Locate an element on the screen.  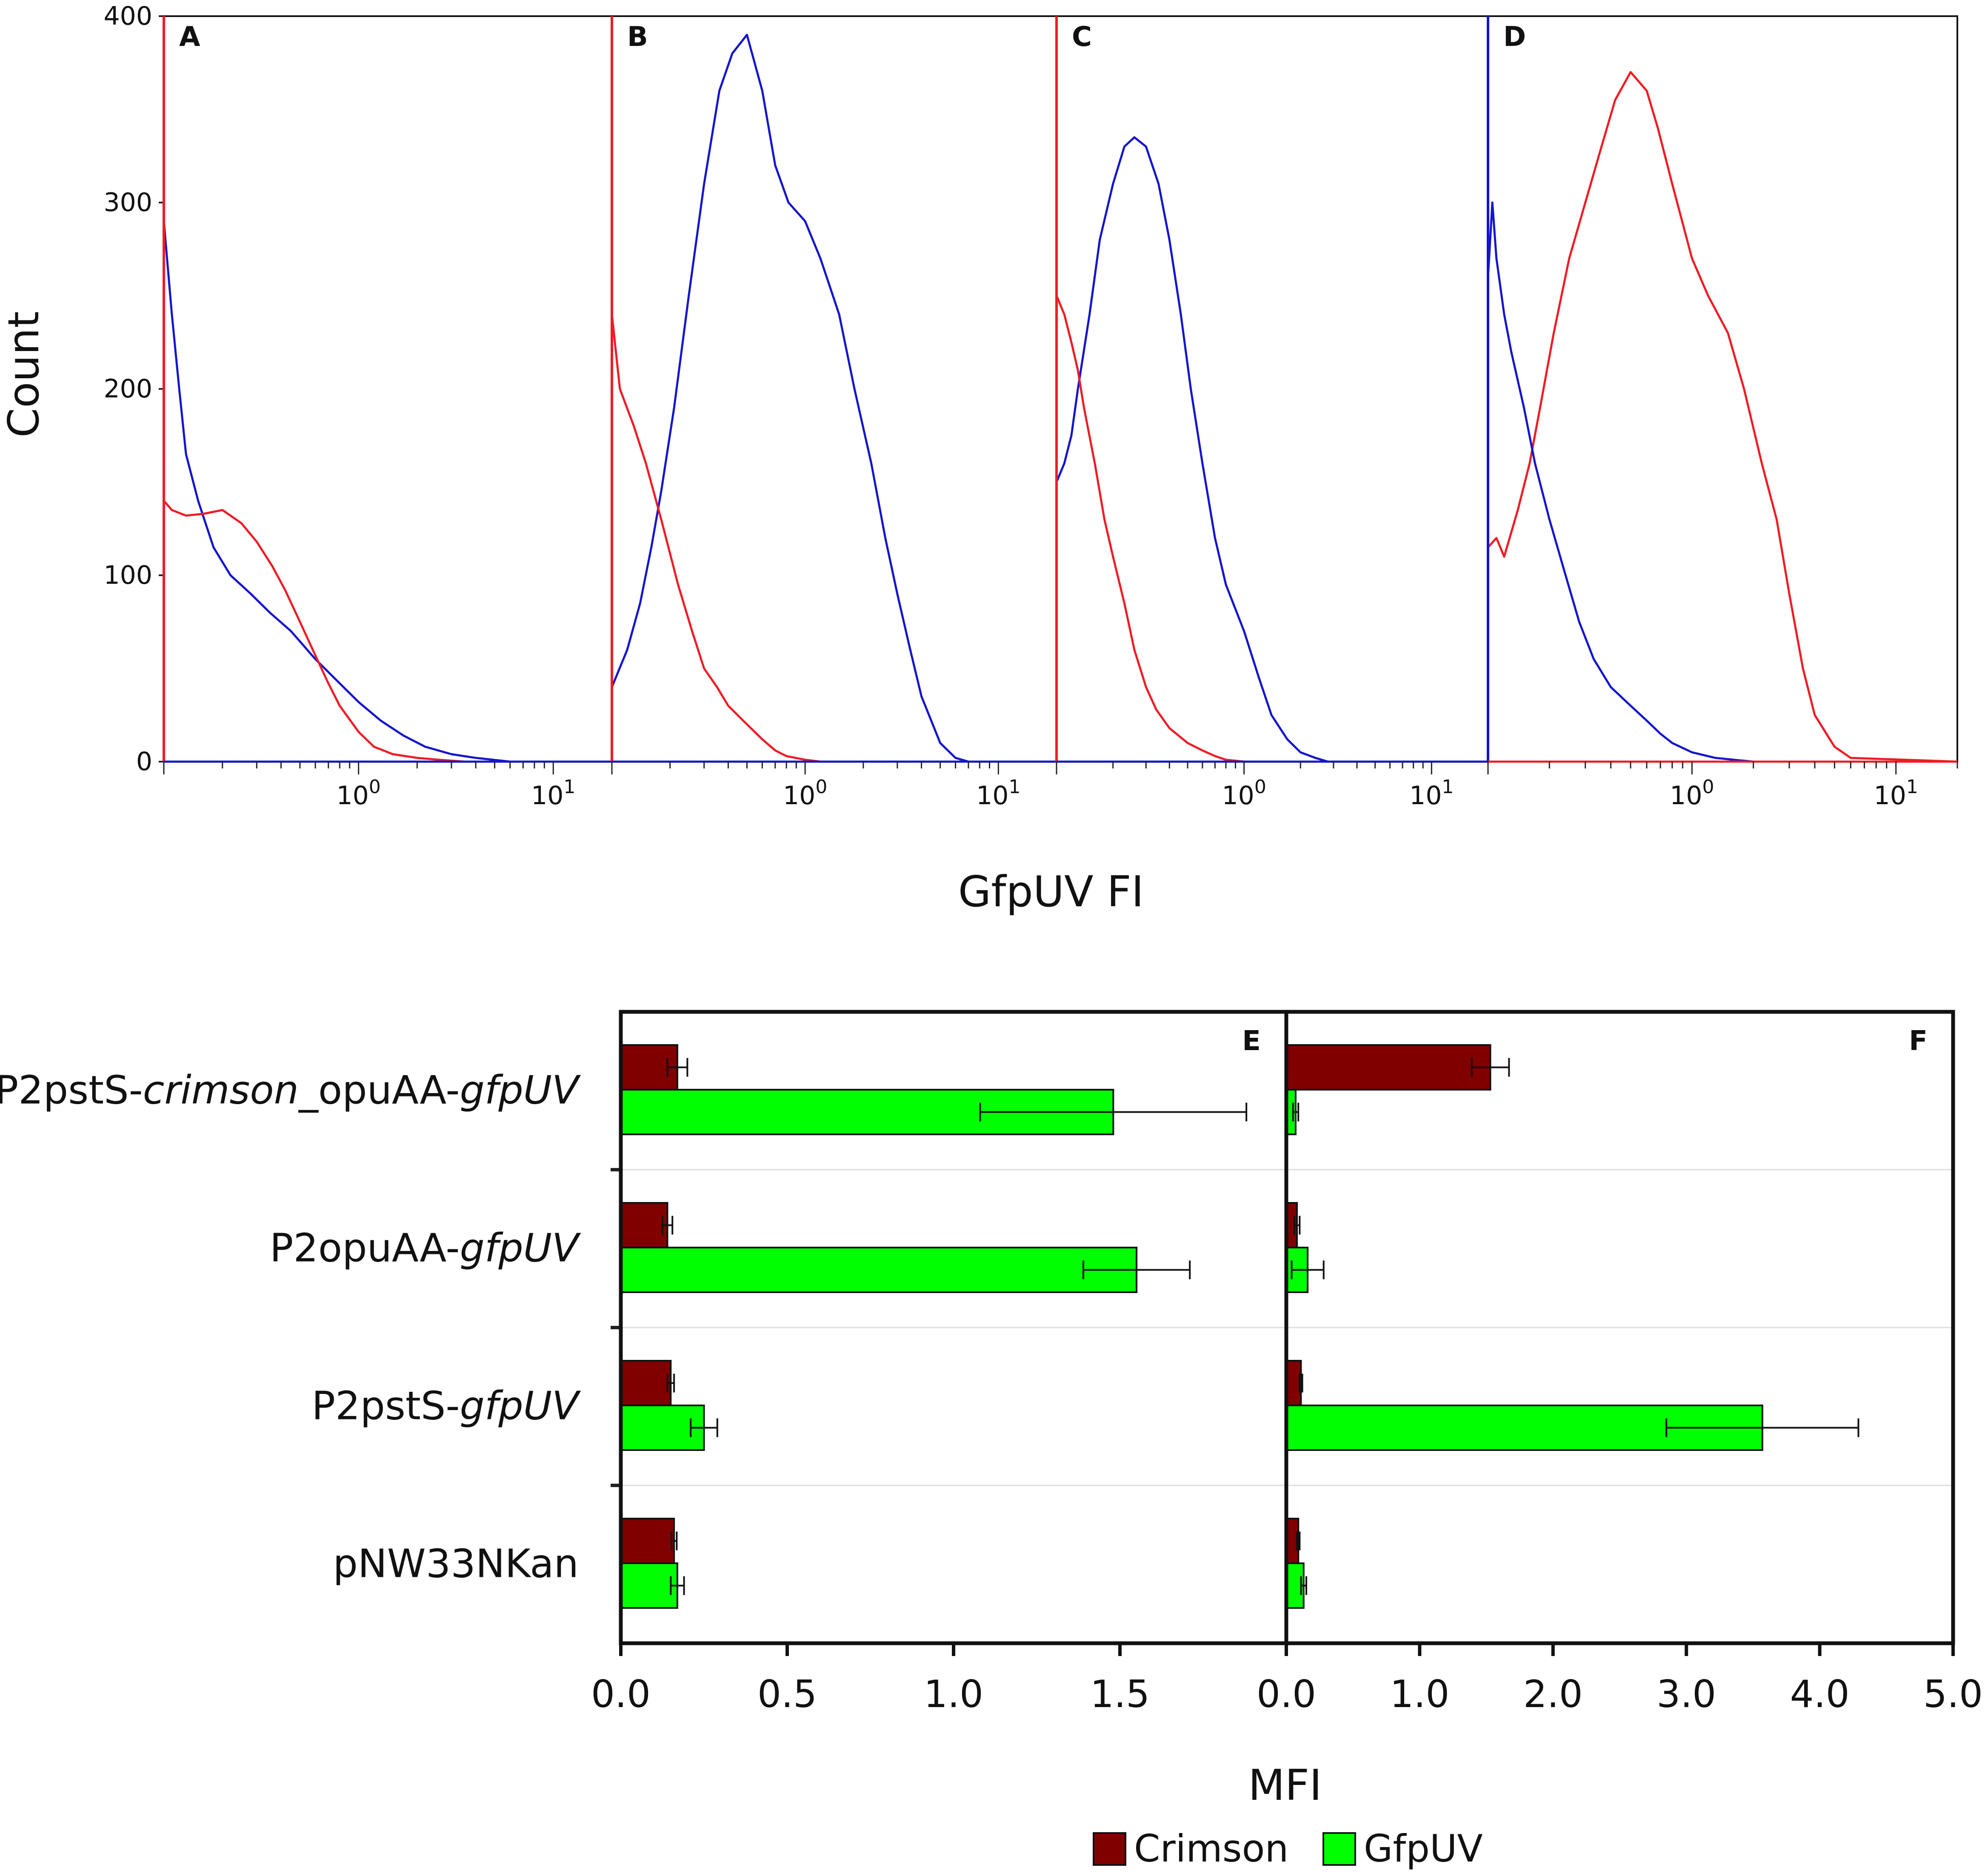
histogram-x-axis-title: GfpUV FI is located at coordinates (1051, 892).